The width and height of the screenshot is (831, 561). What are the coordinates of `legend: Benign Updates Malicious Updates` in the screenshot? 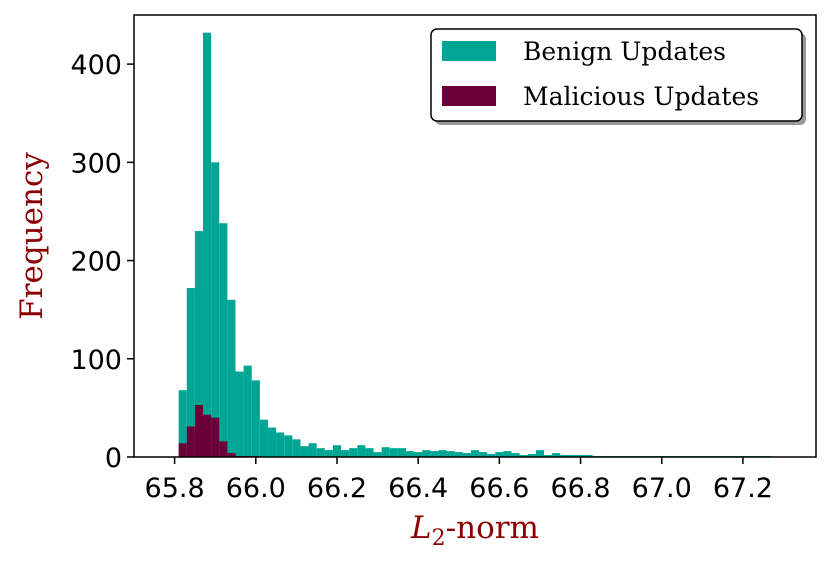 It's located at (618, 76).